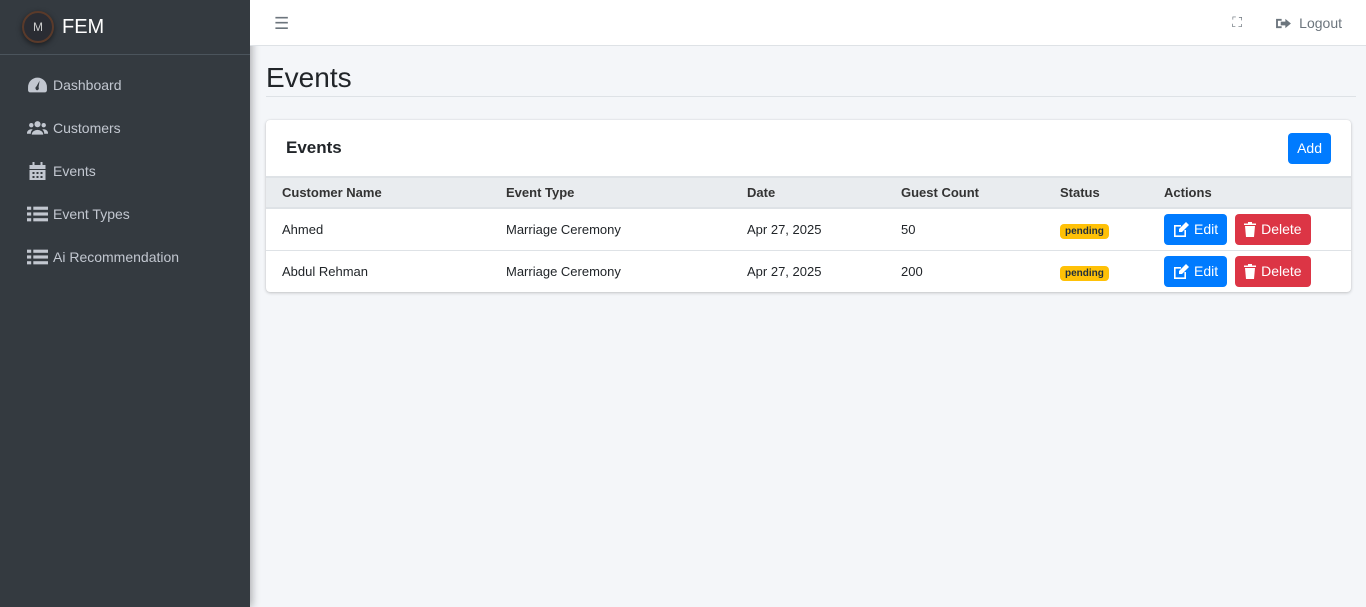 The image size is (1366, 607). Describe the element at coordinates (1249, 192) in the screenshot. I see `column-header: Actions` at that location.